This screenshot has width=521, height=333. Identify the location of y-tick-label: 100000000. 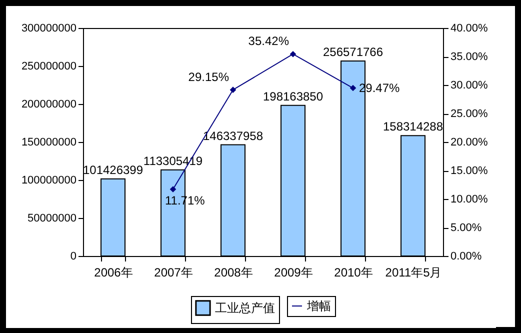
(48, 180).